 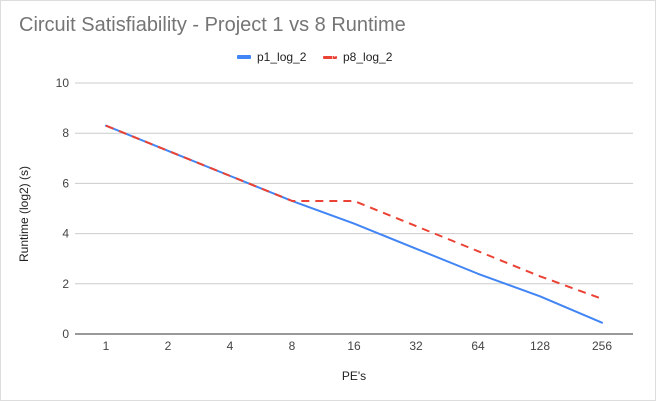 What do you see at coordinates (65, 284) in the screenshot?
I see `y-tick-label: 2` at bounding box center [65, 284].